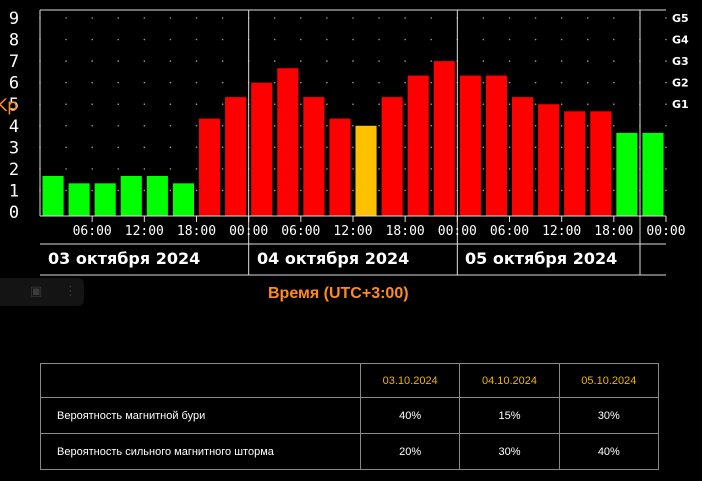  I want to click on x-tick-label: 06:00, so click(300, 231).